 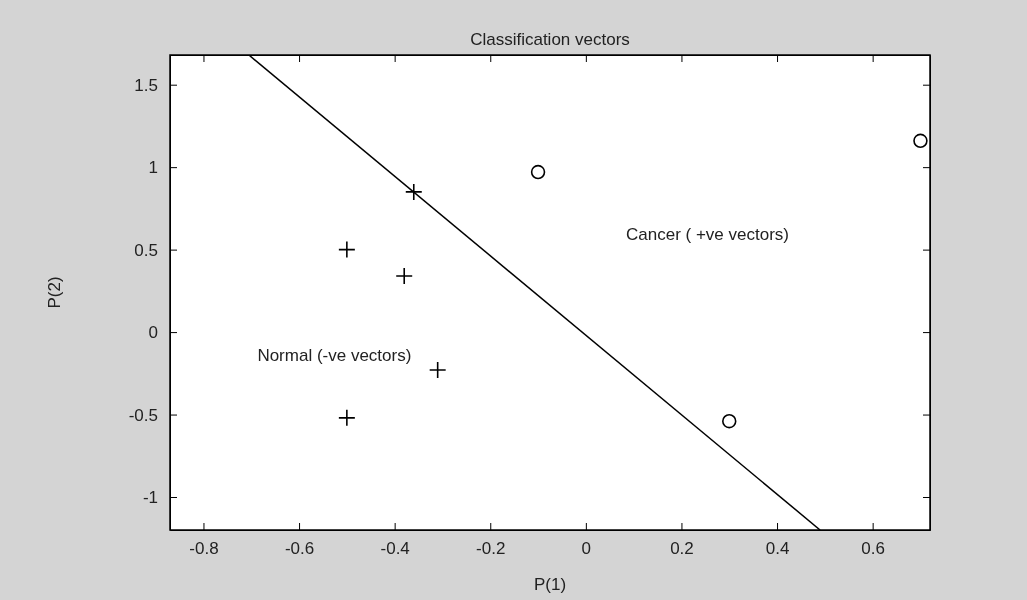 What do you see at coordinates (153, 168) in the screenshot?
I see `y-tick-label: 1` at bounding box center [153, 168].